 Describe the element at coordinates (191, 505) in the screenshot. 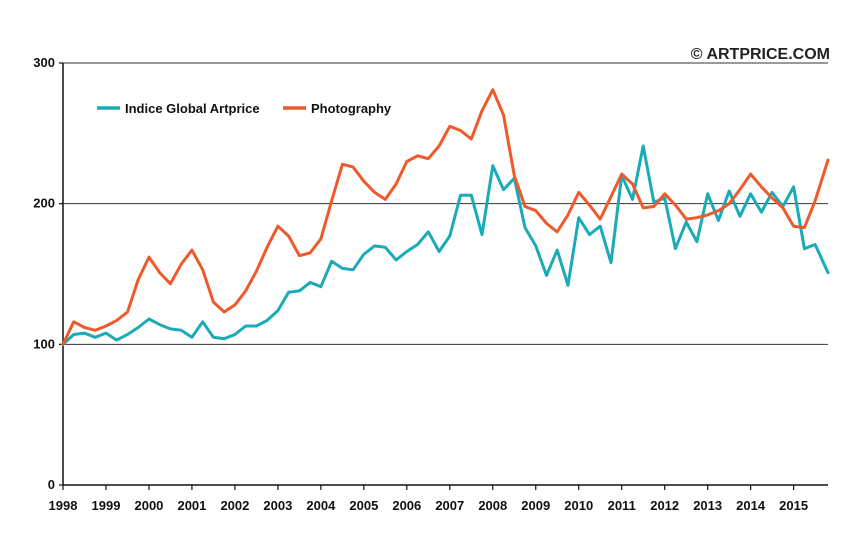

I see `x-tick-label: 2001` at that location.